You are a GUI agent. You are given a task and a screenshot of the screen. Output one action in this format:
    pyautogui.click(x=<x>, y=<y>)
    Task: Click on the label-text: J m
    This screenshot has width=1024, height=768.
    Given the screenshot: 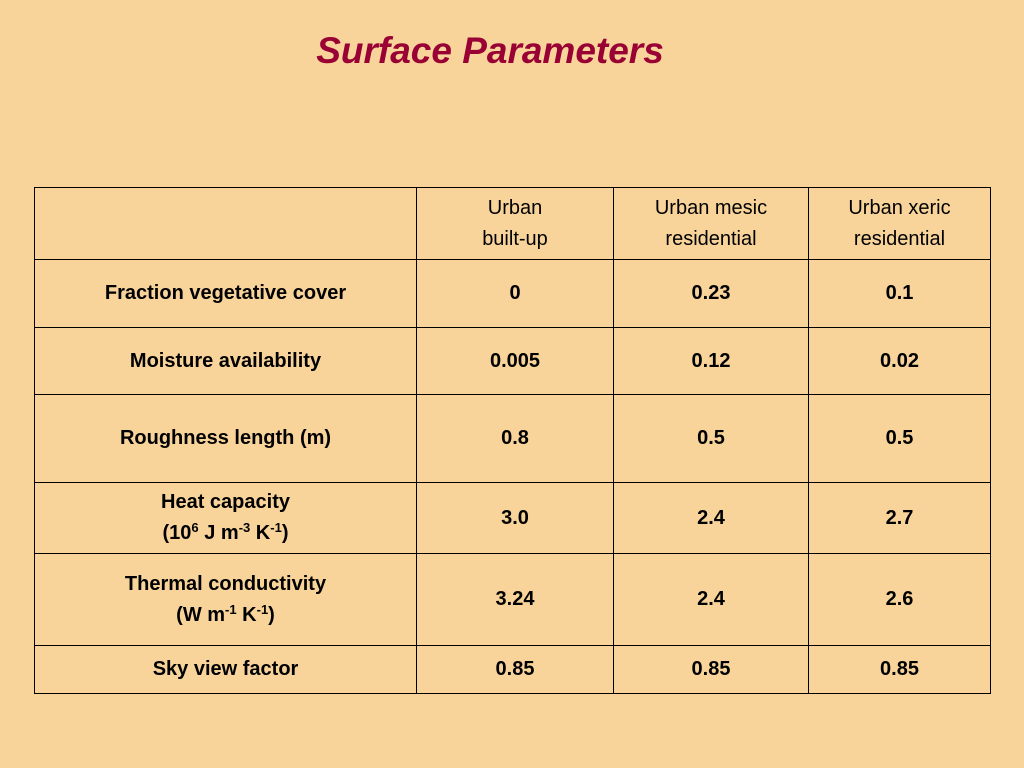 What is the action you would take?
    pyautogui.click(x=218, y=533)
    